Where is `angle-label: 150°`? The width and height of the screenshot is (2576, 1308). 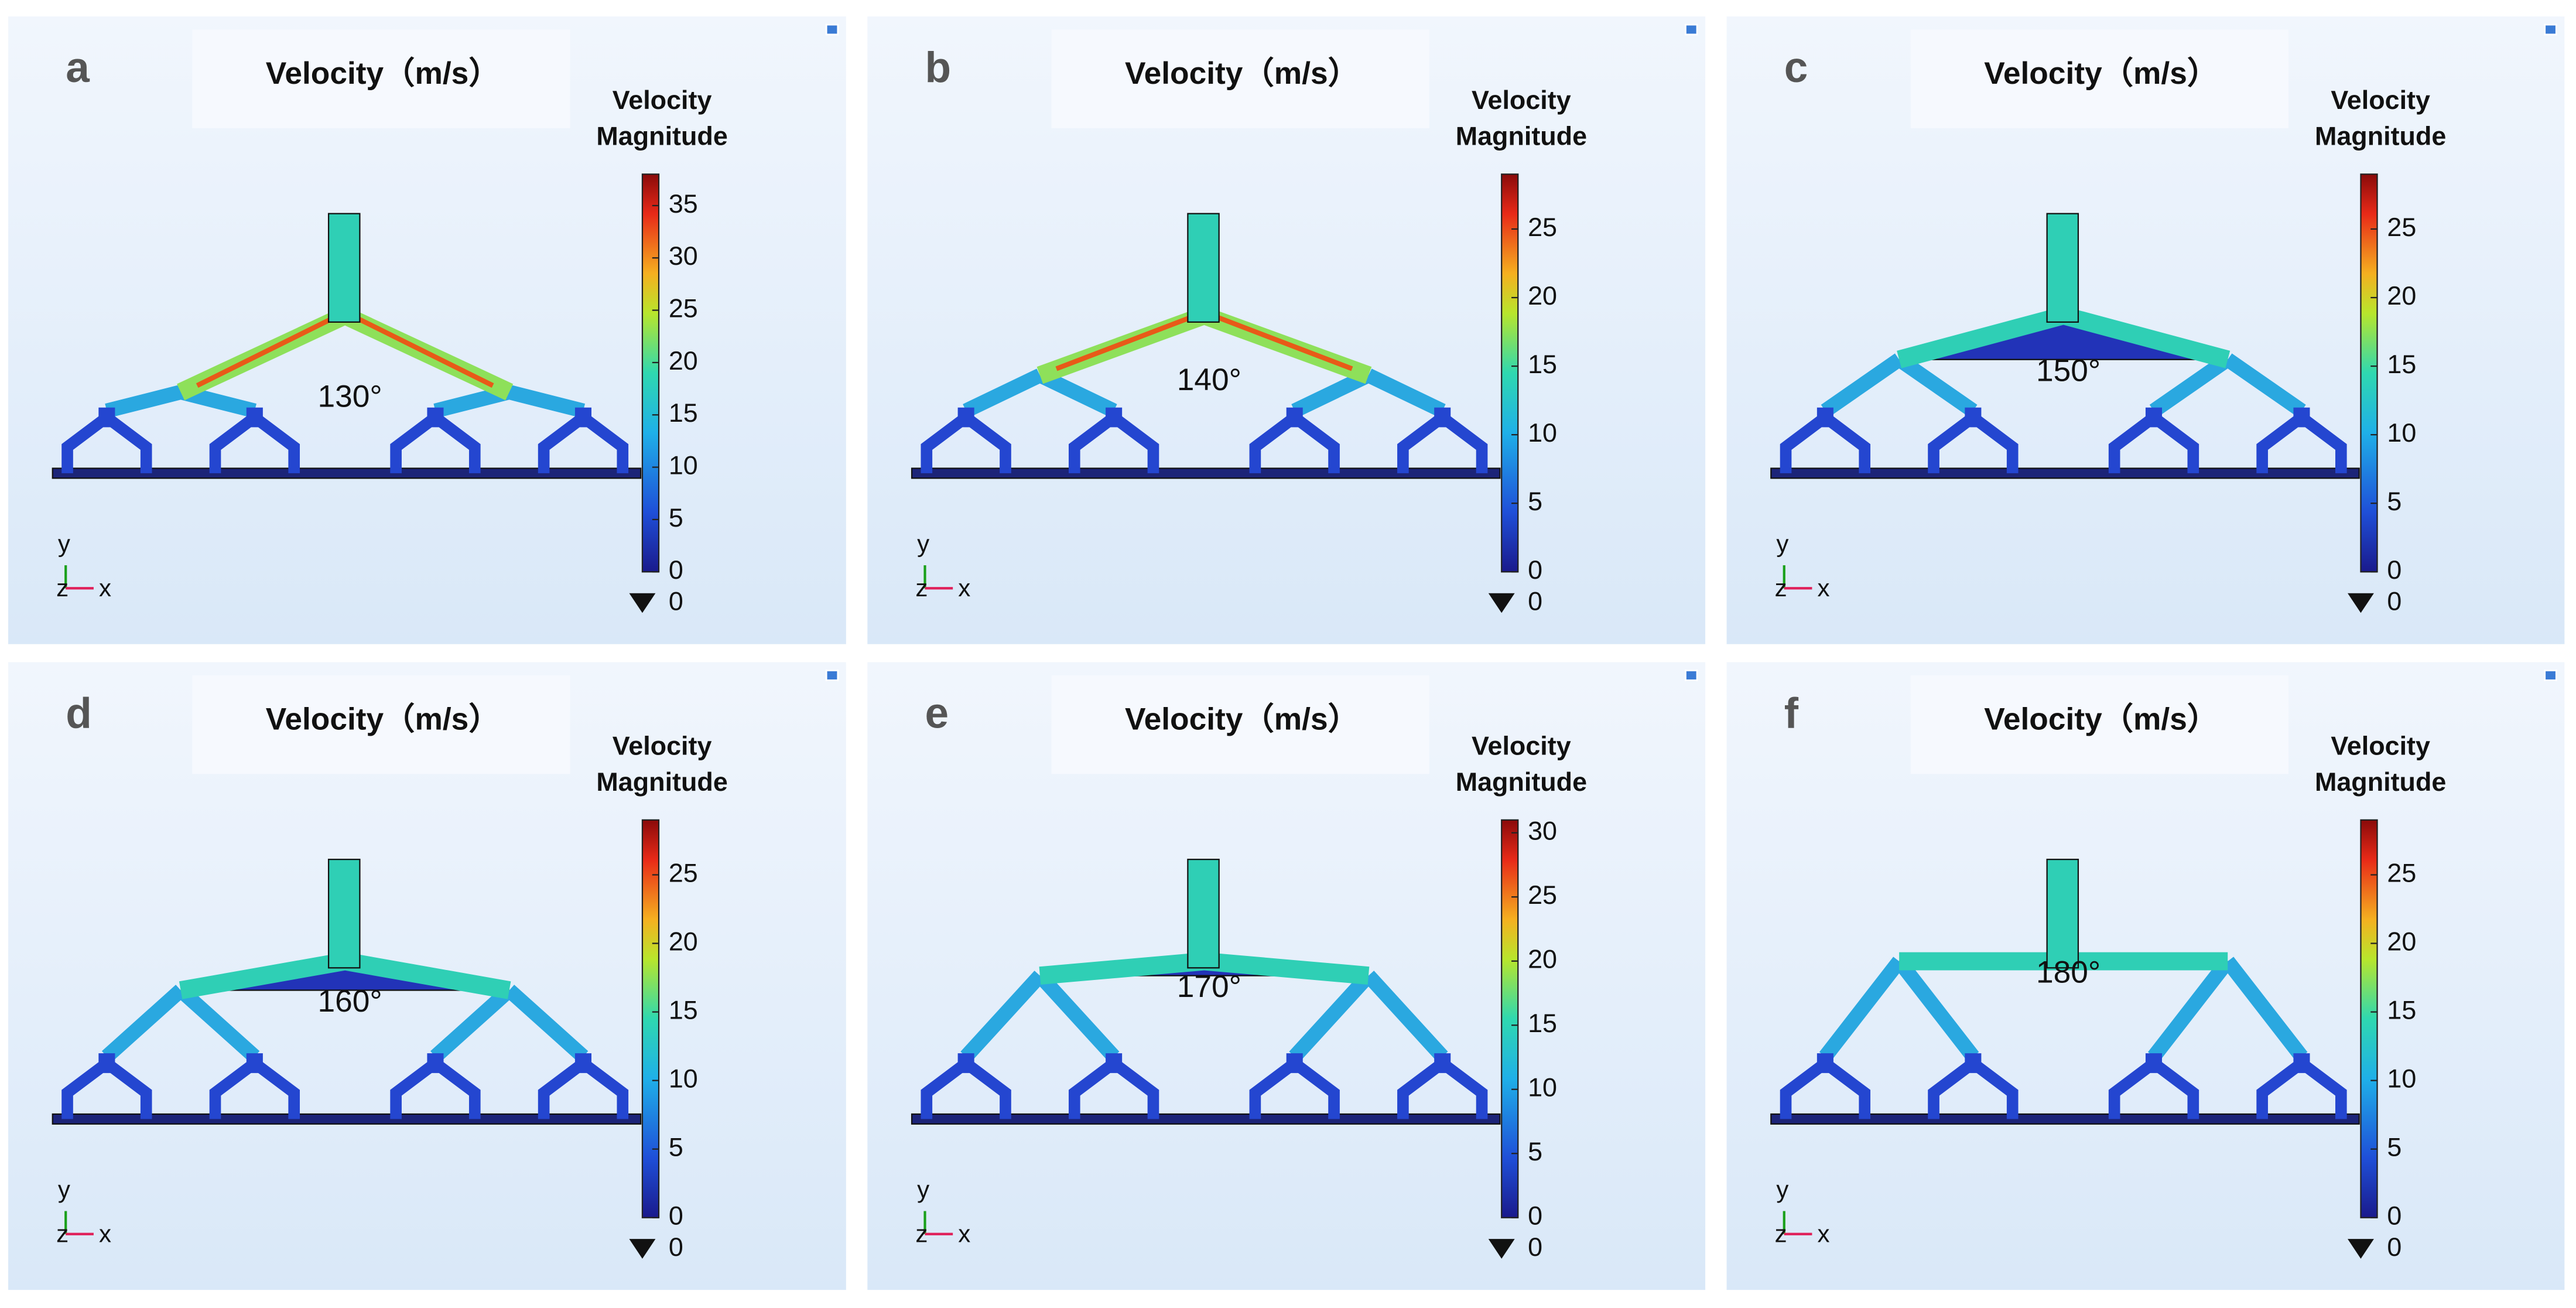
angle-label: 150° is located at coordinates (2068, 370).